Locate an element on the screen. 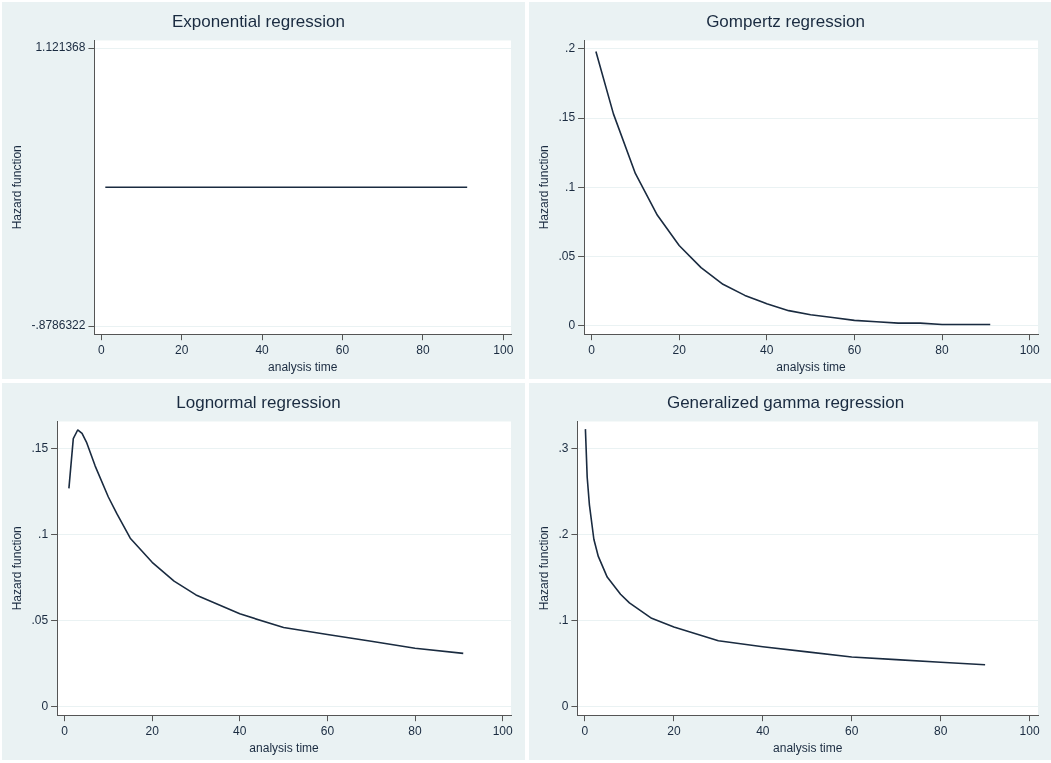 Image resolution: width=1051 pixels, height=763 pixels. chart-title: Generalized gamma regression is located at coordinates (785, 402).